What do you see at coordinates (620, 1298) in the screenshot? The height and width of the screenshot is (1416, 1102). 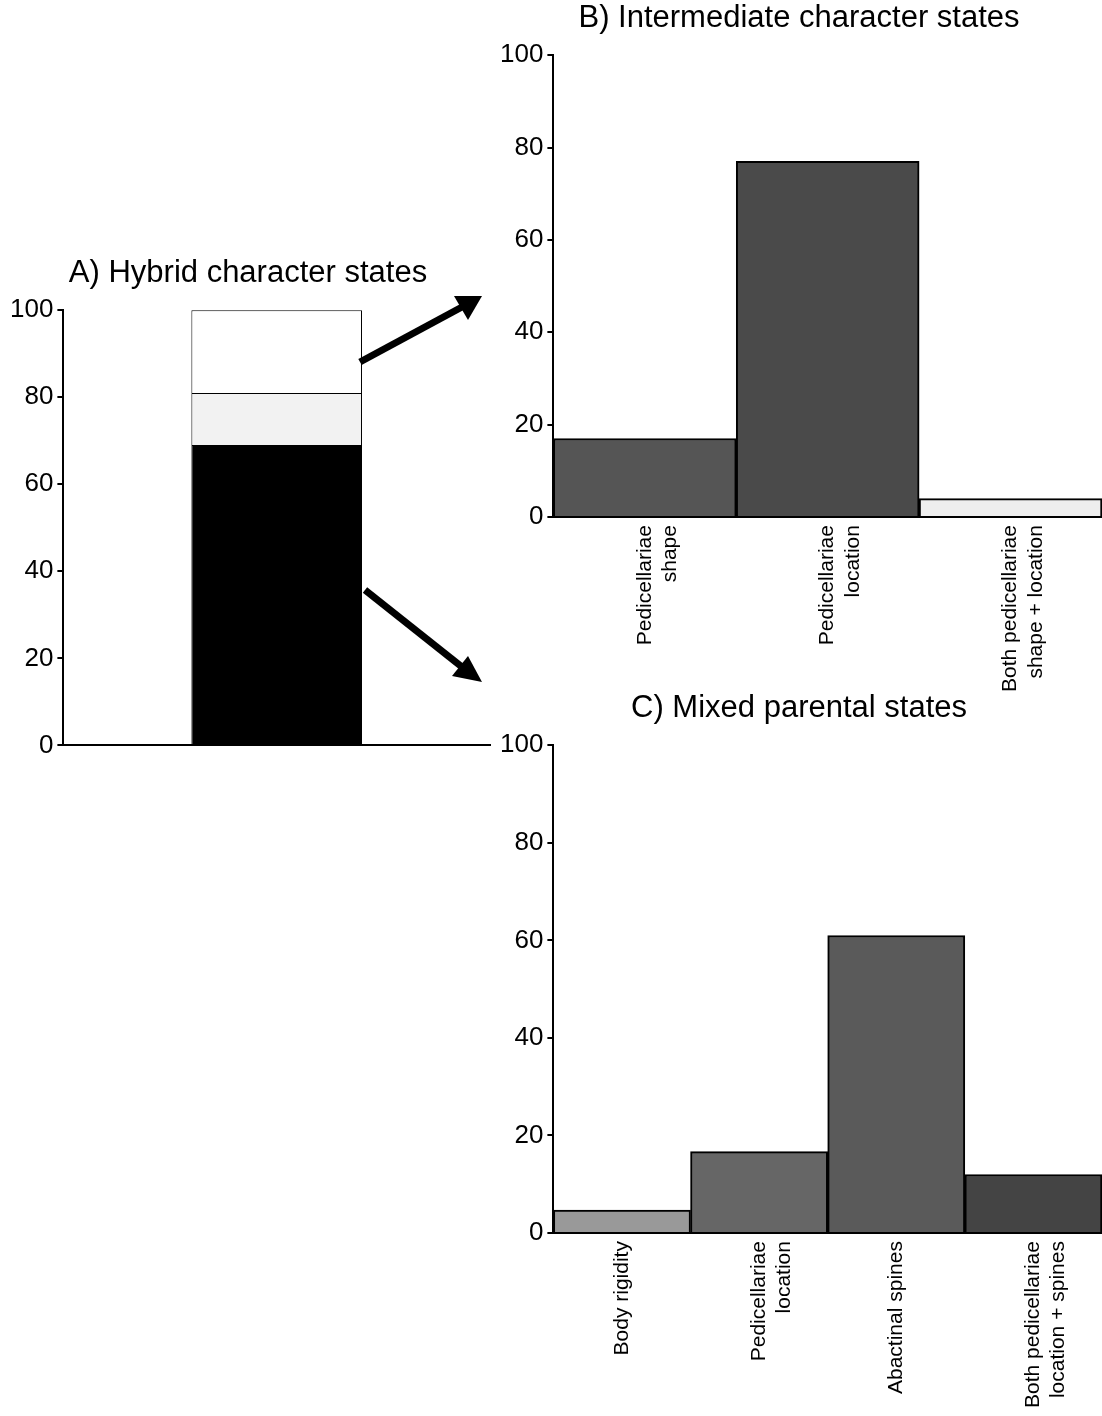 I see `x-tick-label: Body rigidity` at bounding box center [620, 1298].